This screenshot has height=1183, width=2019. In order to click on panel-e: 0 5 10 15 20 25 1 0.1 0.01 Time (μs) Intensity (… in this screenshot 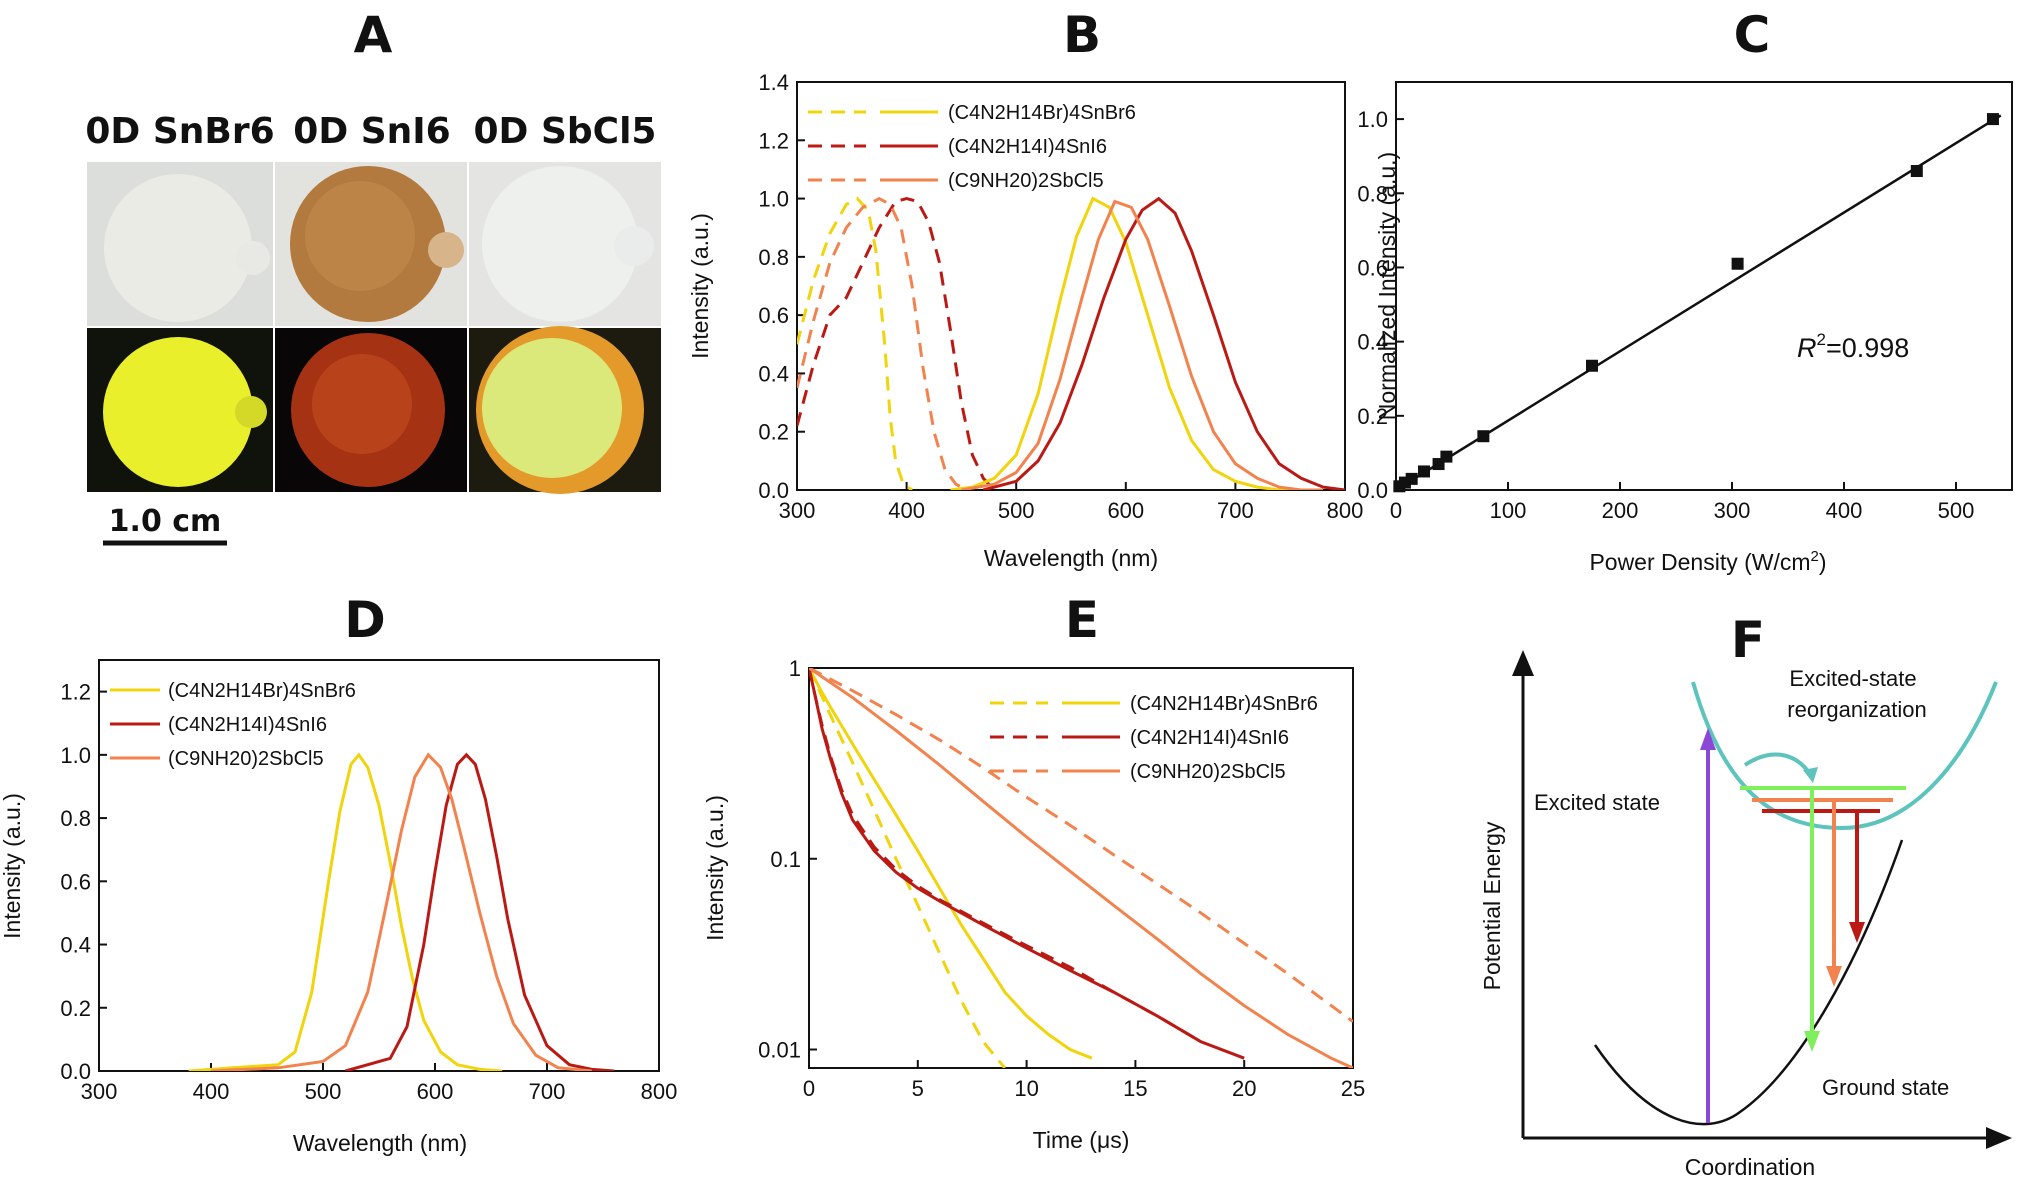, I will do `click(1033, 904)`.